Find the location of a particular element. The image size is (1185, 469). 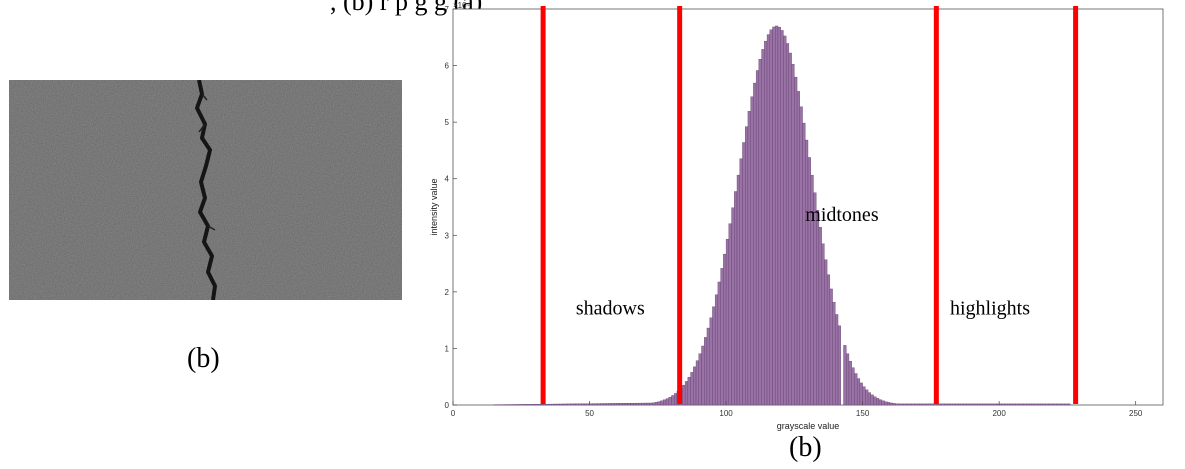

y-axis-label: intensity value is located at coordinates (434, 206).